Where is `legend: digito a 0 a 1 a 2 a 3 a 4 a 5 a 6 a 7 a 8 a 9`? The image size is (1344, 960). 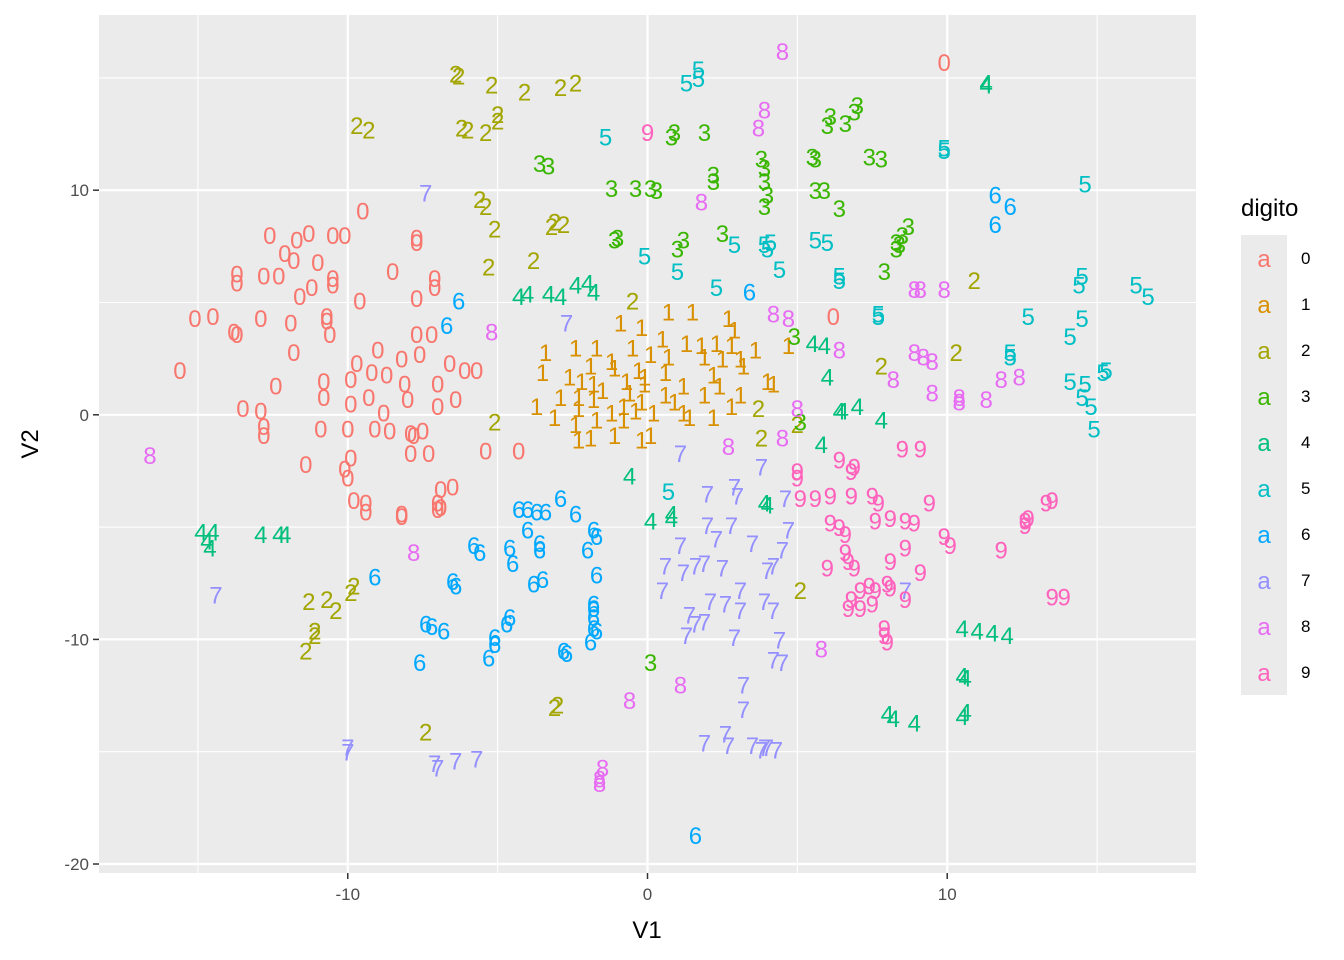
legend: digito a 0 a 1 a 2 a 3 a 4 a 5 a 6 a 7 a 8 a 9 is located at coordinates (1275, 445).